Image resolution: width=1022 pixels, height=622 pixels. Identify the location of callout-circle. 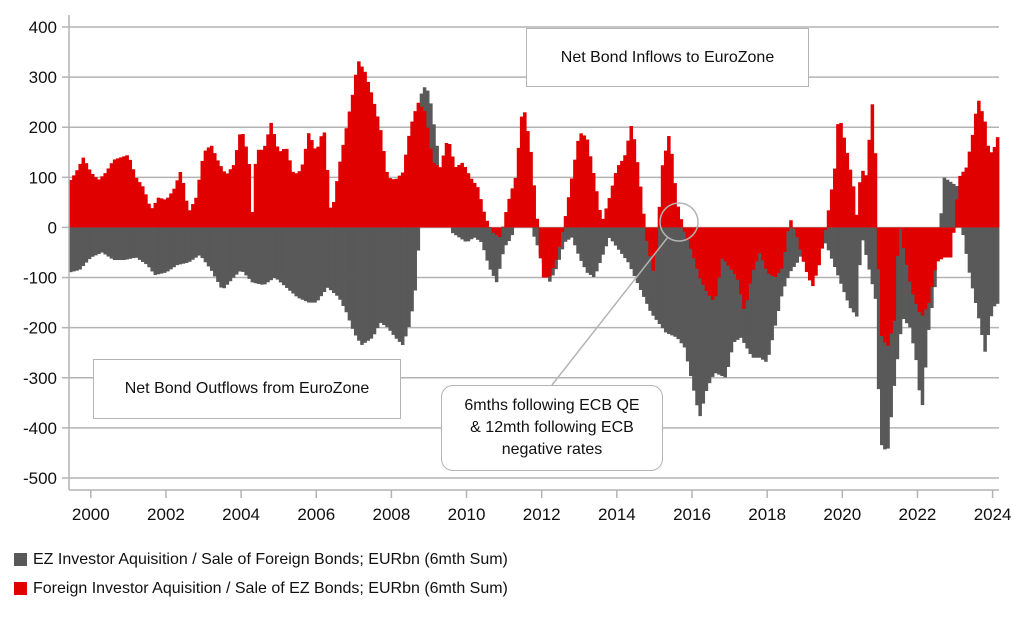
(679, 222).